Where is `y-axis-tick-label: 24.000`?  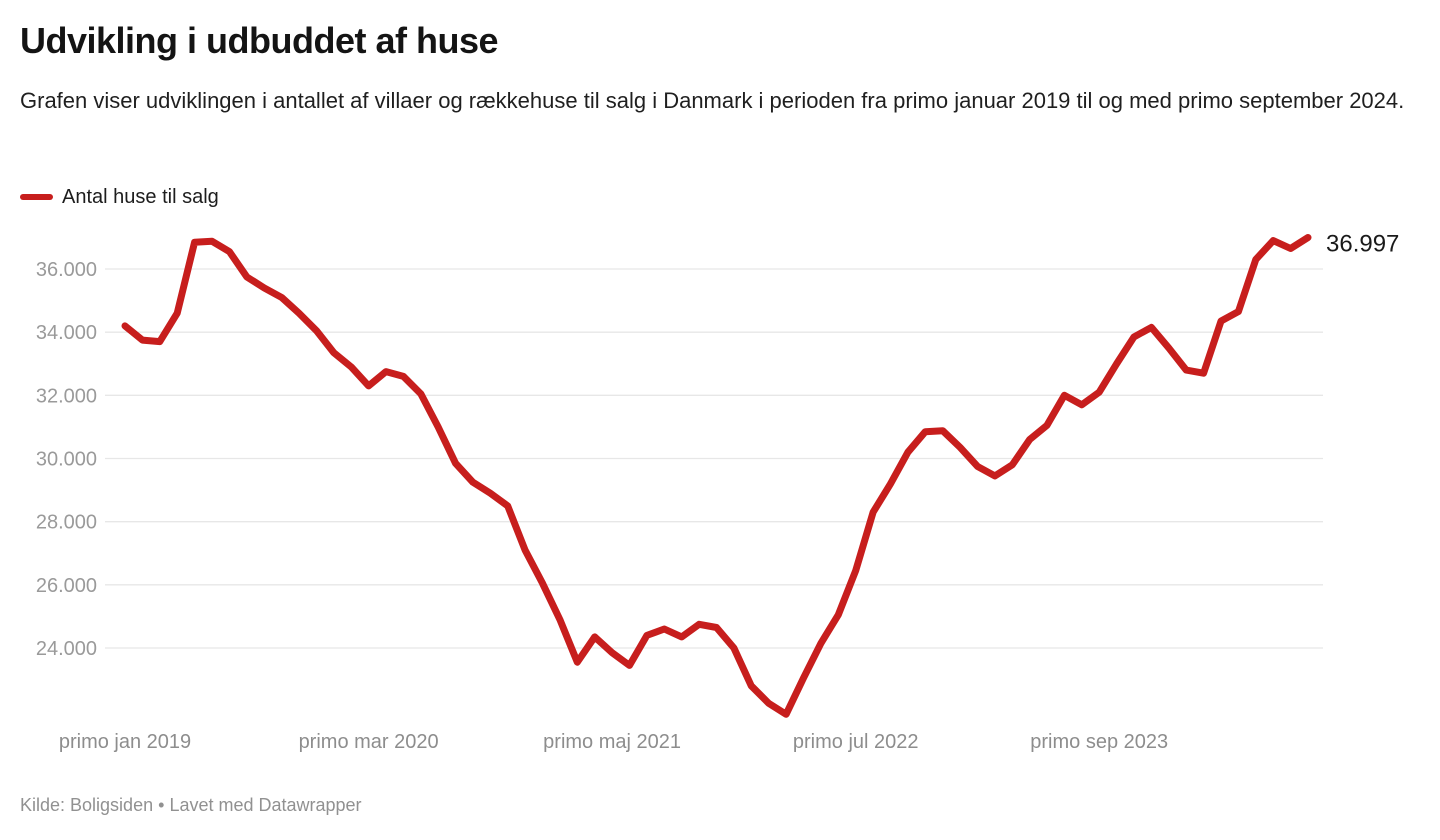 y-axis-tick-label: 24.000 is located at coordinates (66, 649).